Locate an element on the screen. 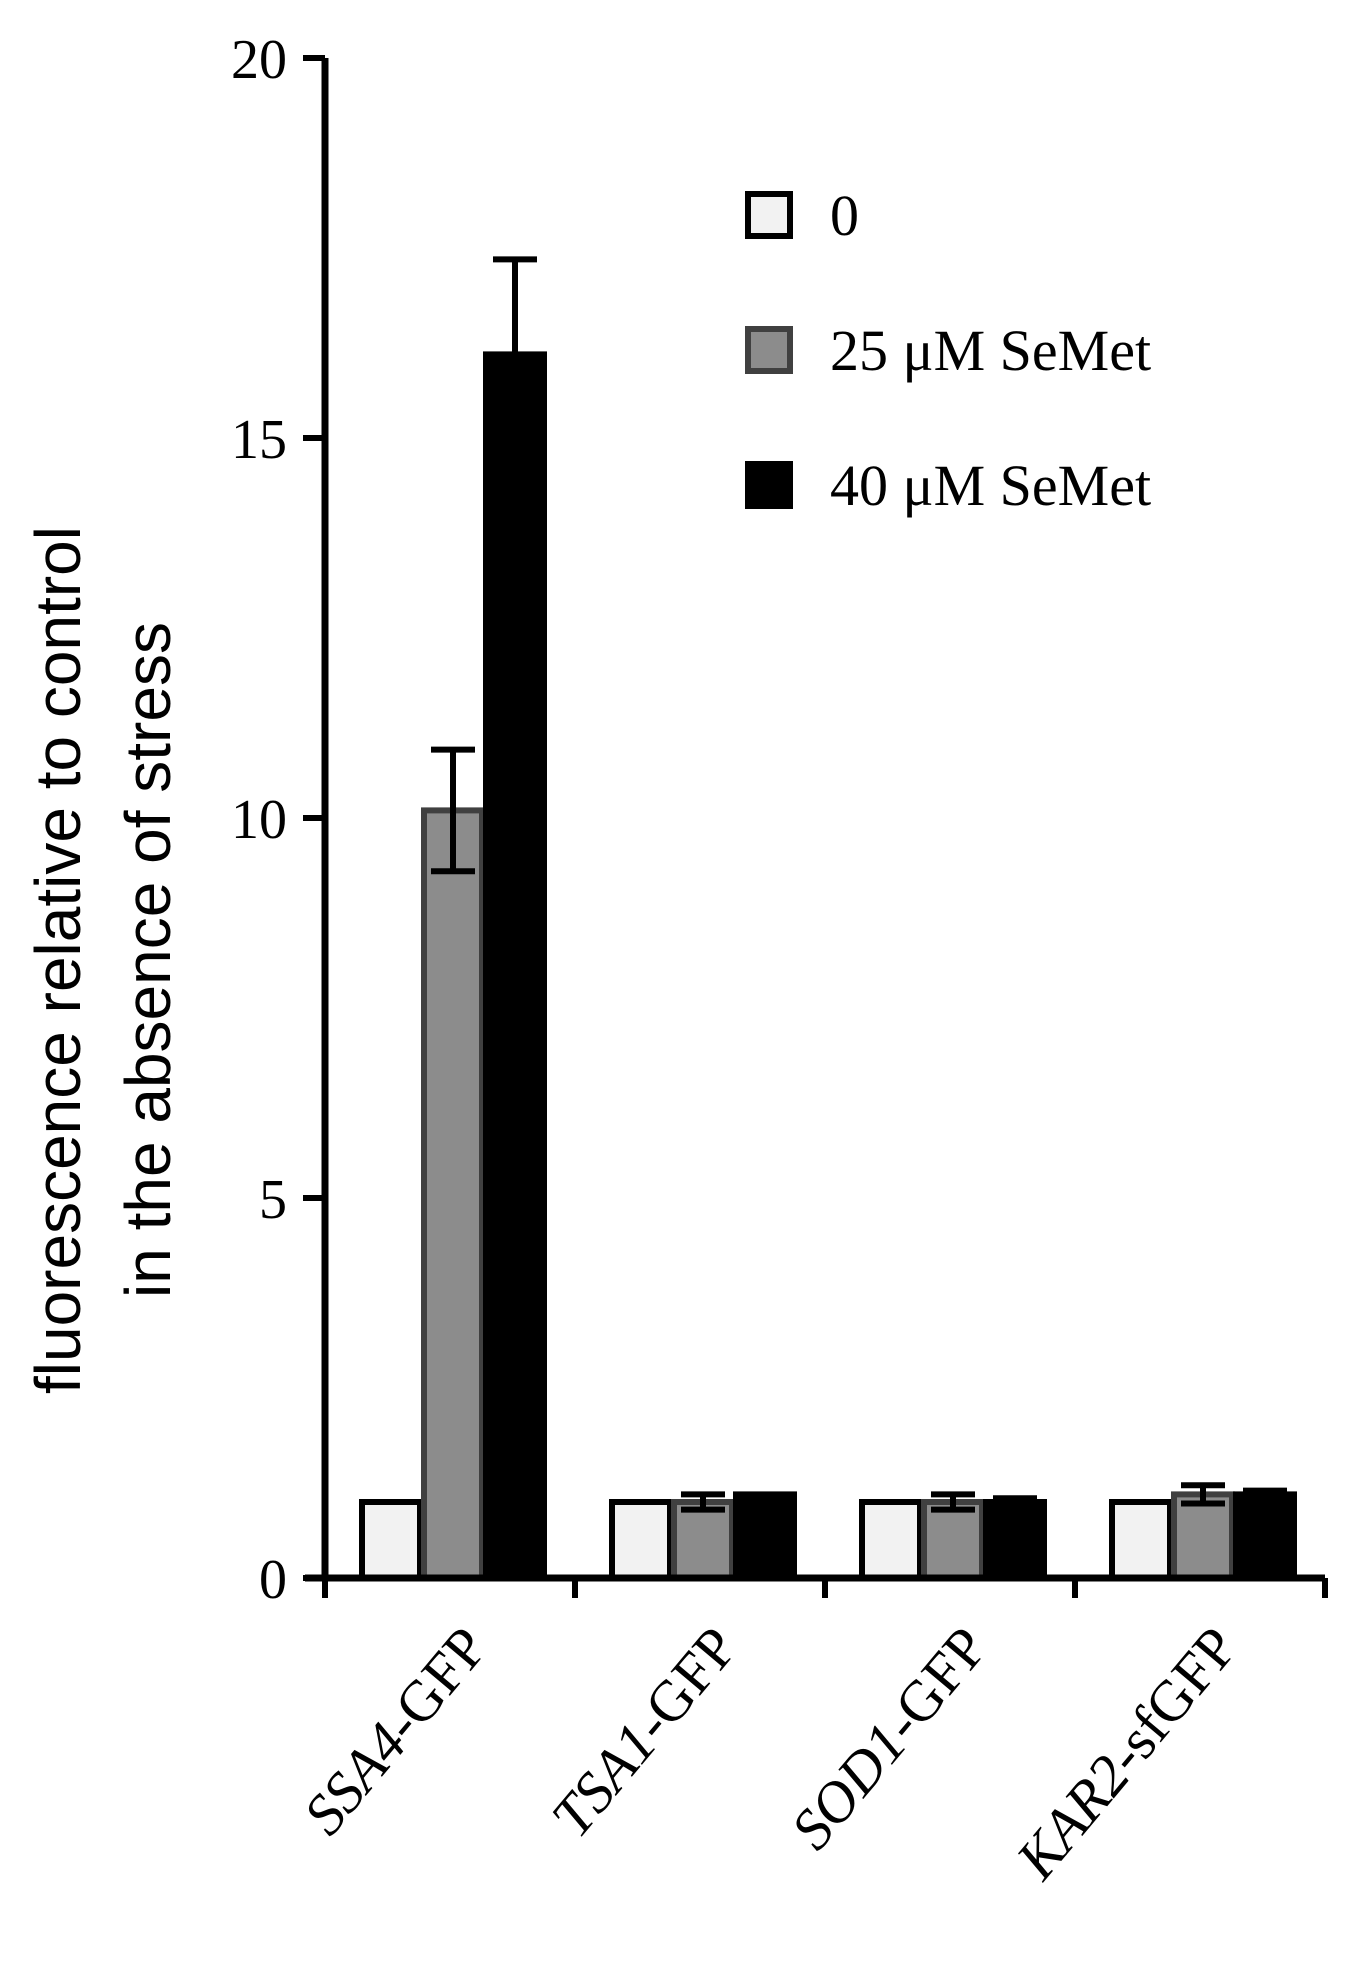 Image resolution: width=1357 pixels, height=1966 pixels. y-axis-title-line-2: in the absence of stress is located at coordinates (148, 960).